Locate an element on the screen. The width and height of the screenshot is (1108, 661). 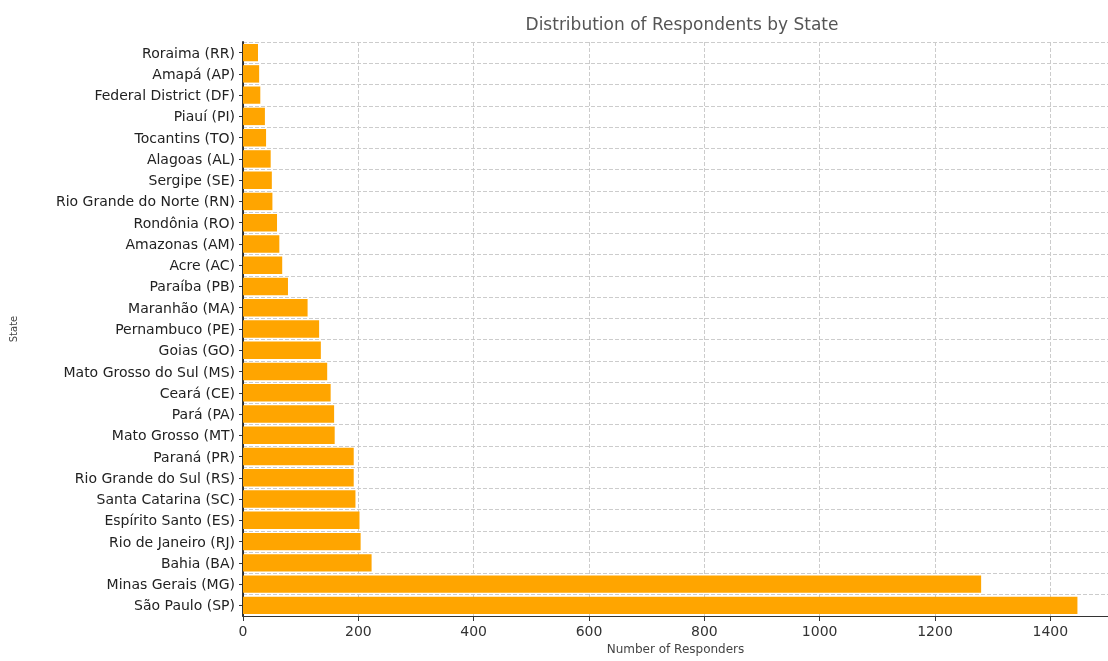
y-tick-label: Rio Grande do Sul (RS) is located at coordinates (154, 477).